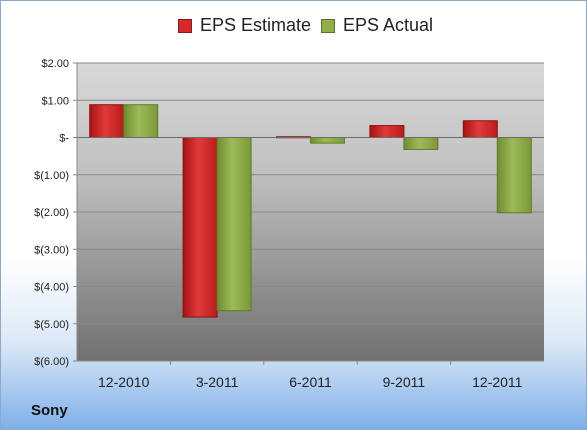 The height and width of the screenshot is (430, 587). What do you see at coordinates (388, 25) in the screenshot?
I see `legend-label-actual: EPS Actual` at bounding box center [388, 25].